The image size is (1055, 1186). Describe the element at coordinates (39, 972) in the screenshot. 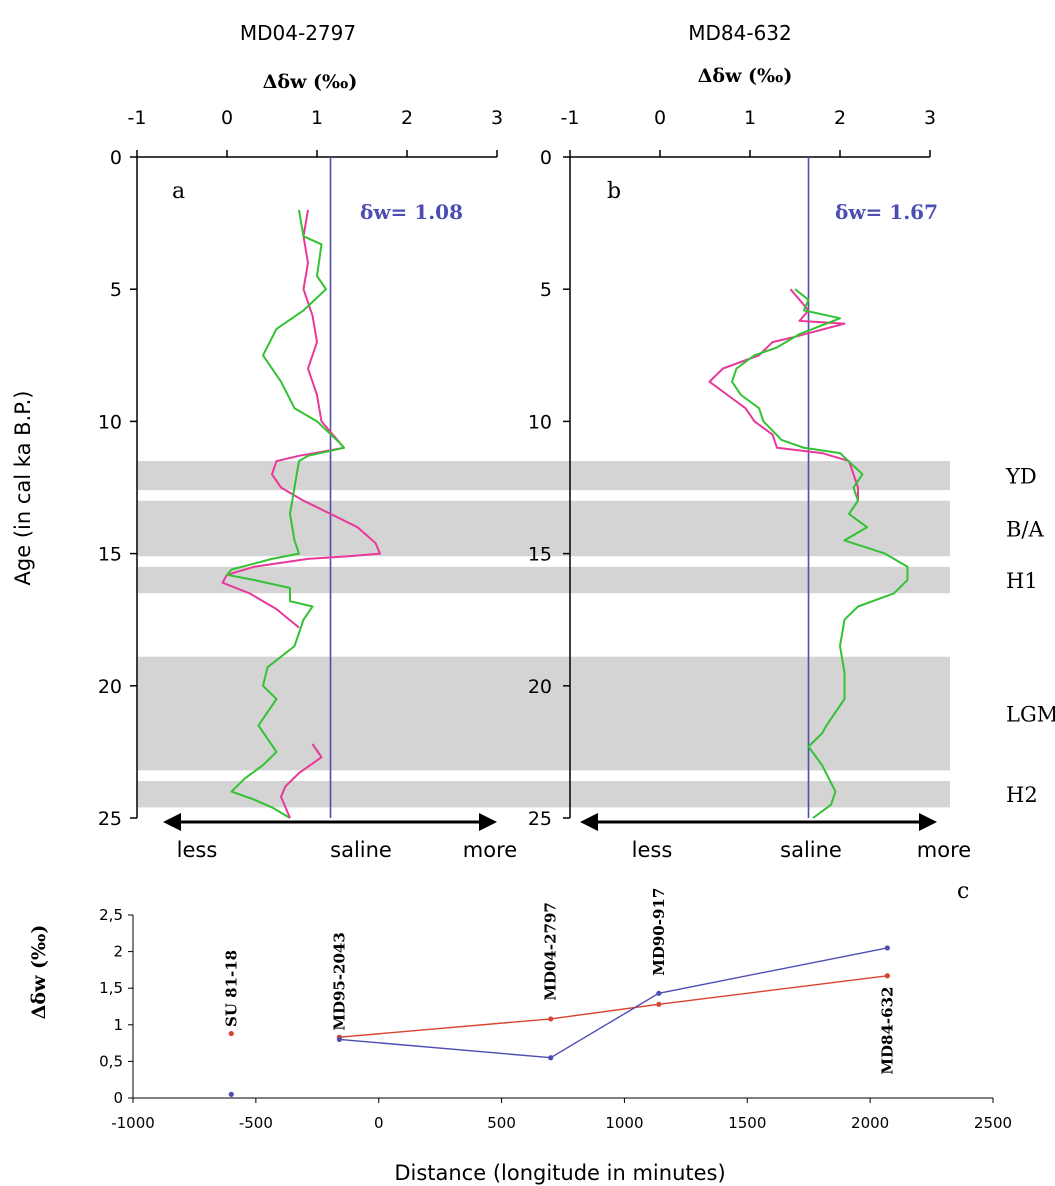

I see `panel-c-y-axis-label: Δδw (‰)` at that location.